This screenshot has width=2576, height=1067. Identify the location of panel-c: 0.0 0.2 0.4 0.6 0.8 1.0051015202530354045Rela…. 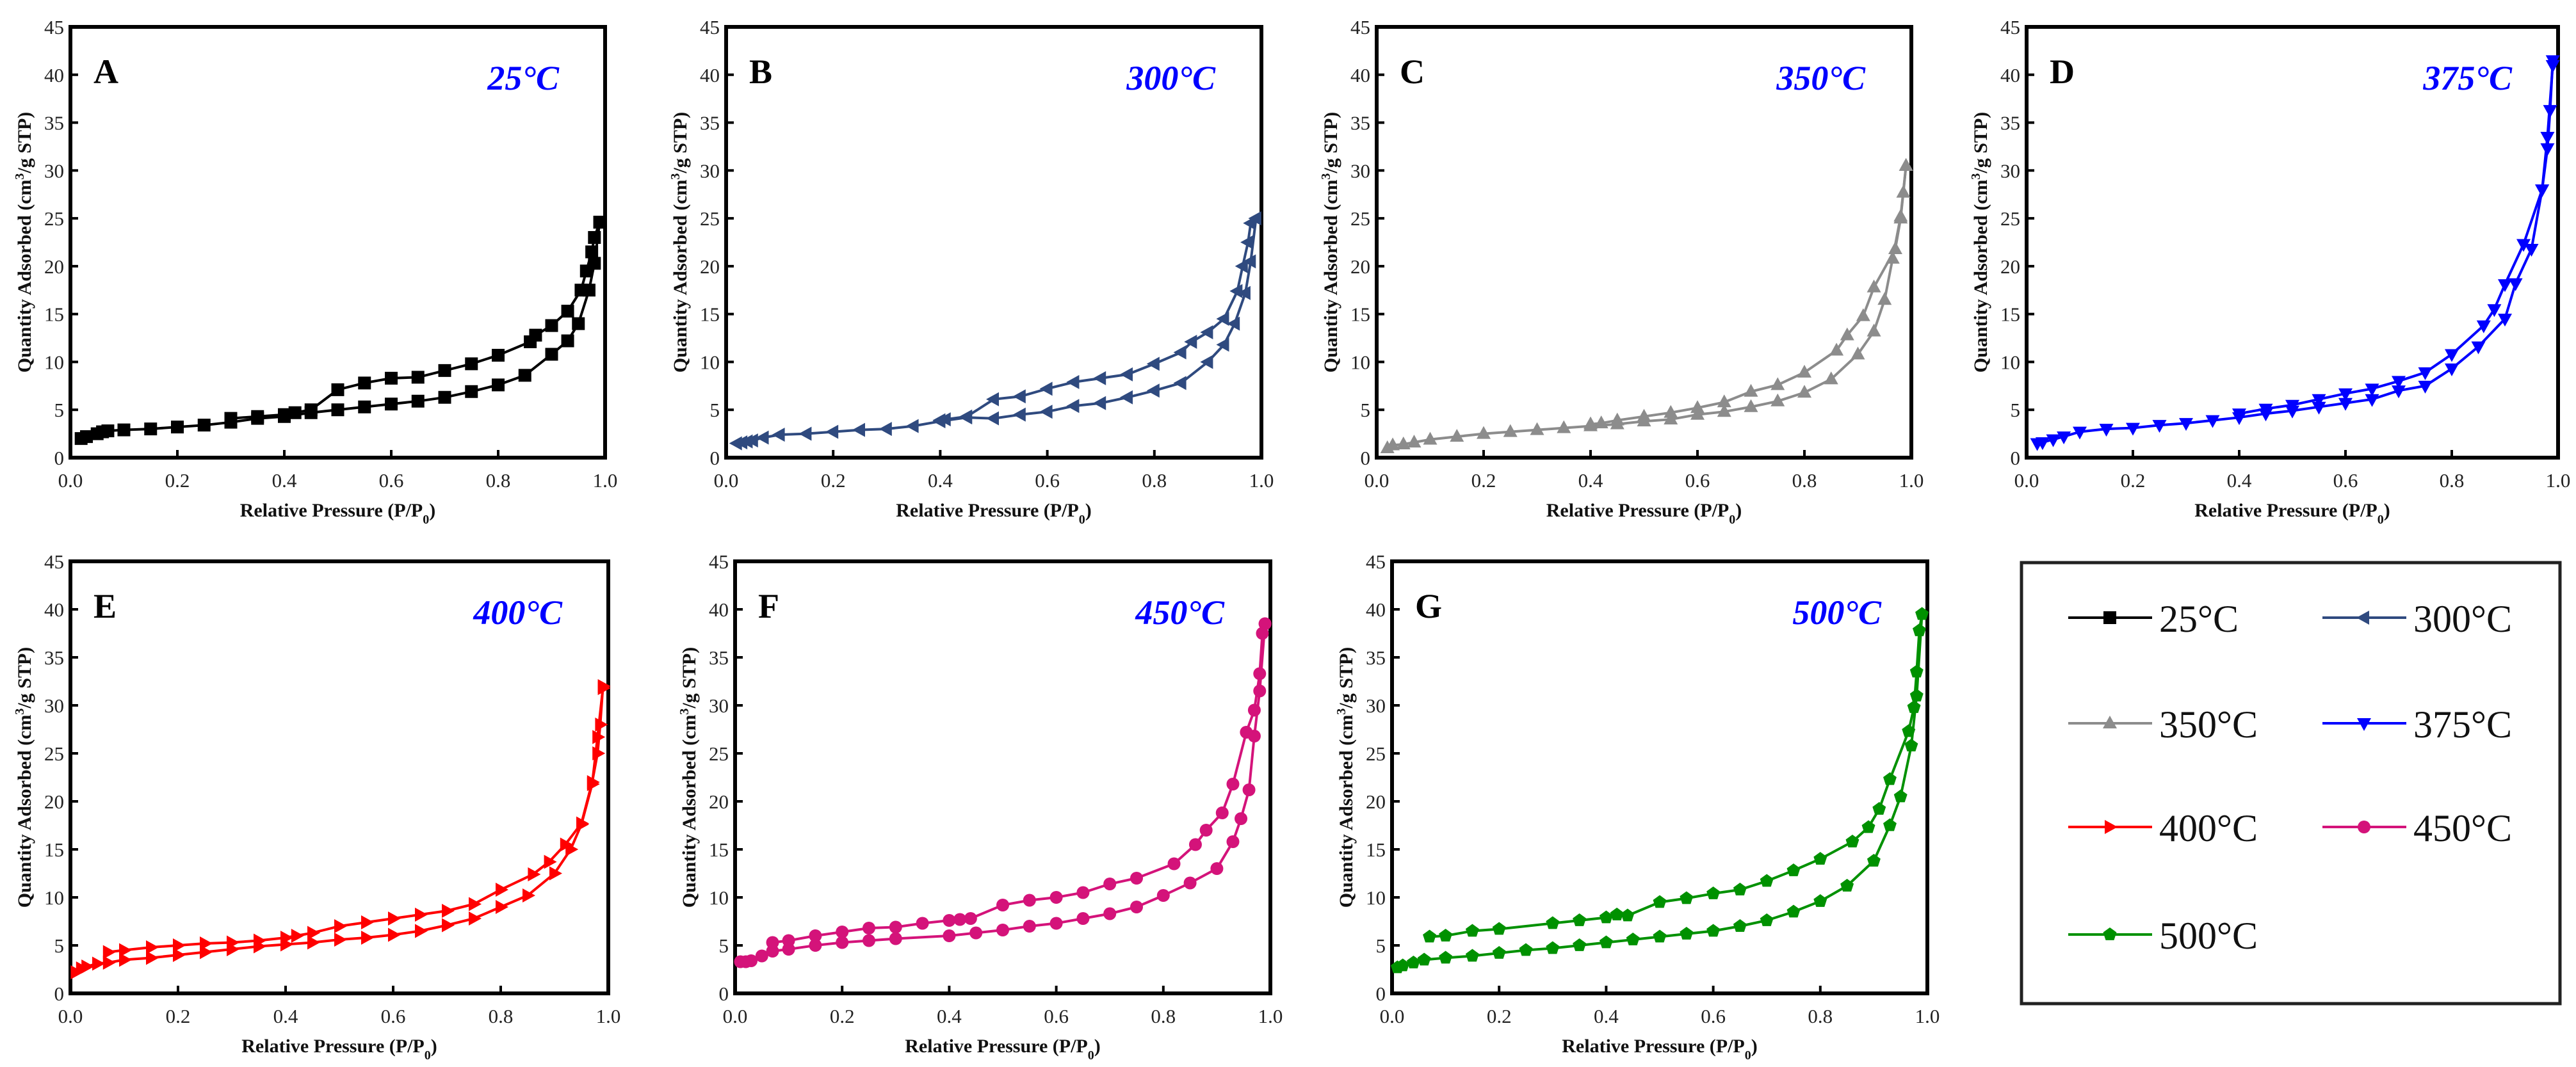
(1621, 271).